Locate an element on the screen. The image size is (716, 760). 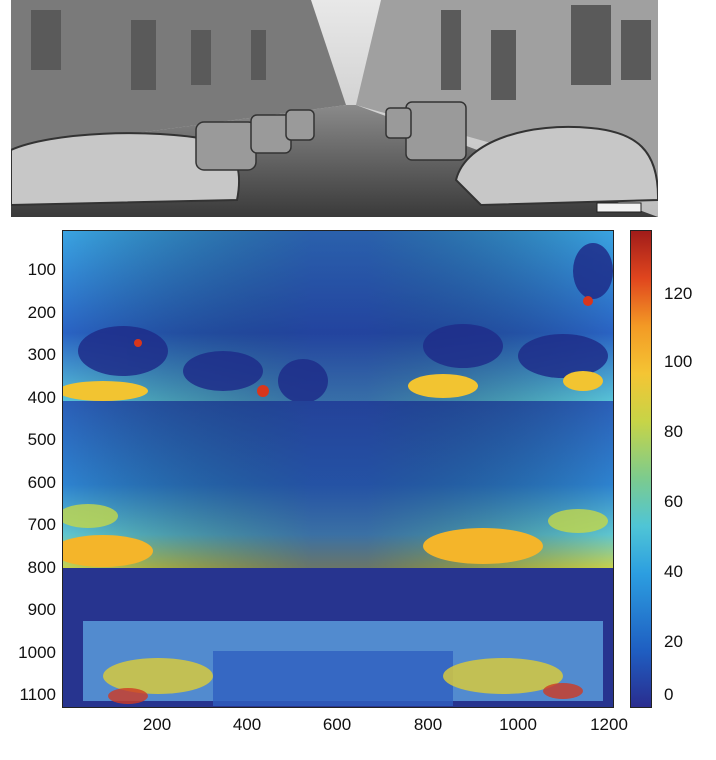
colorbar-tick-label: 80 is located at coordinates (673, 431).